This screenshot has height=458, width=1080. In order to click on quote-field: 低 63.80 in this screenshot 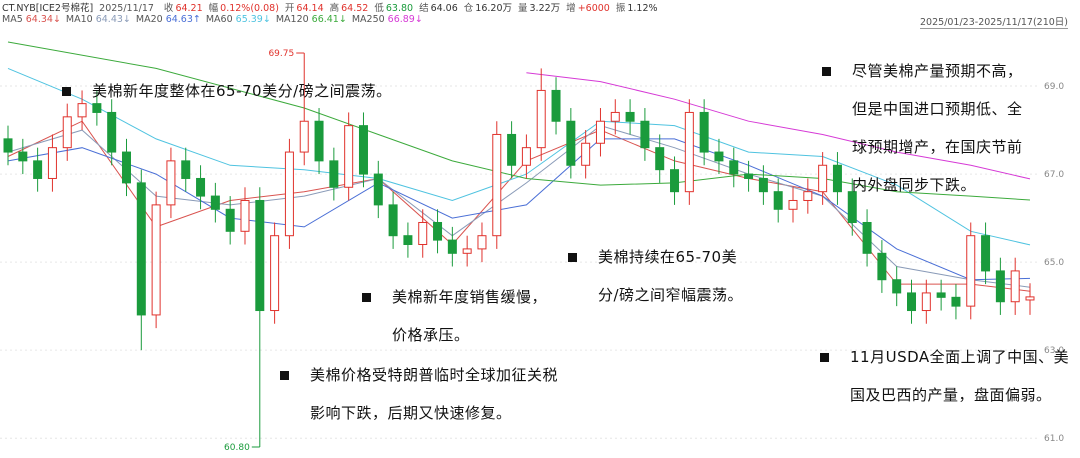, I will do `click(393, 8)`.